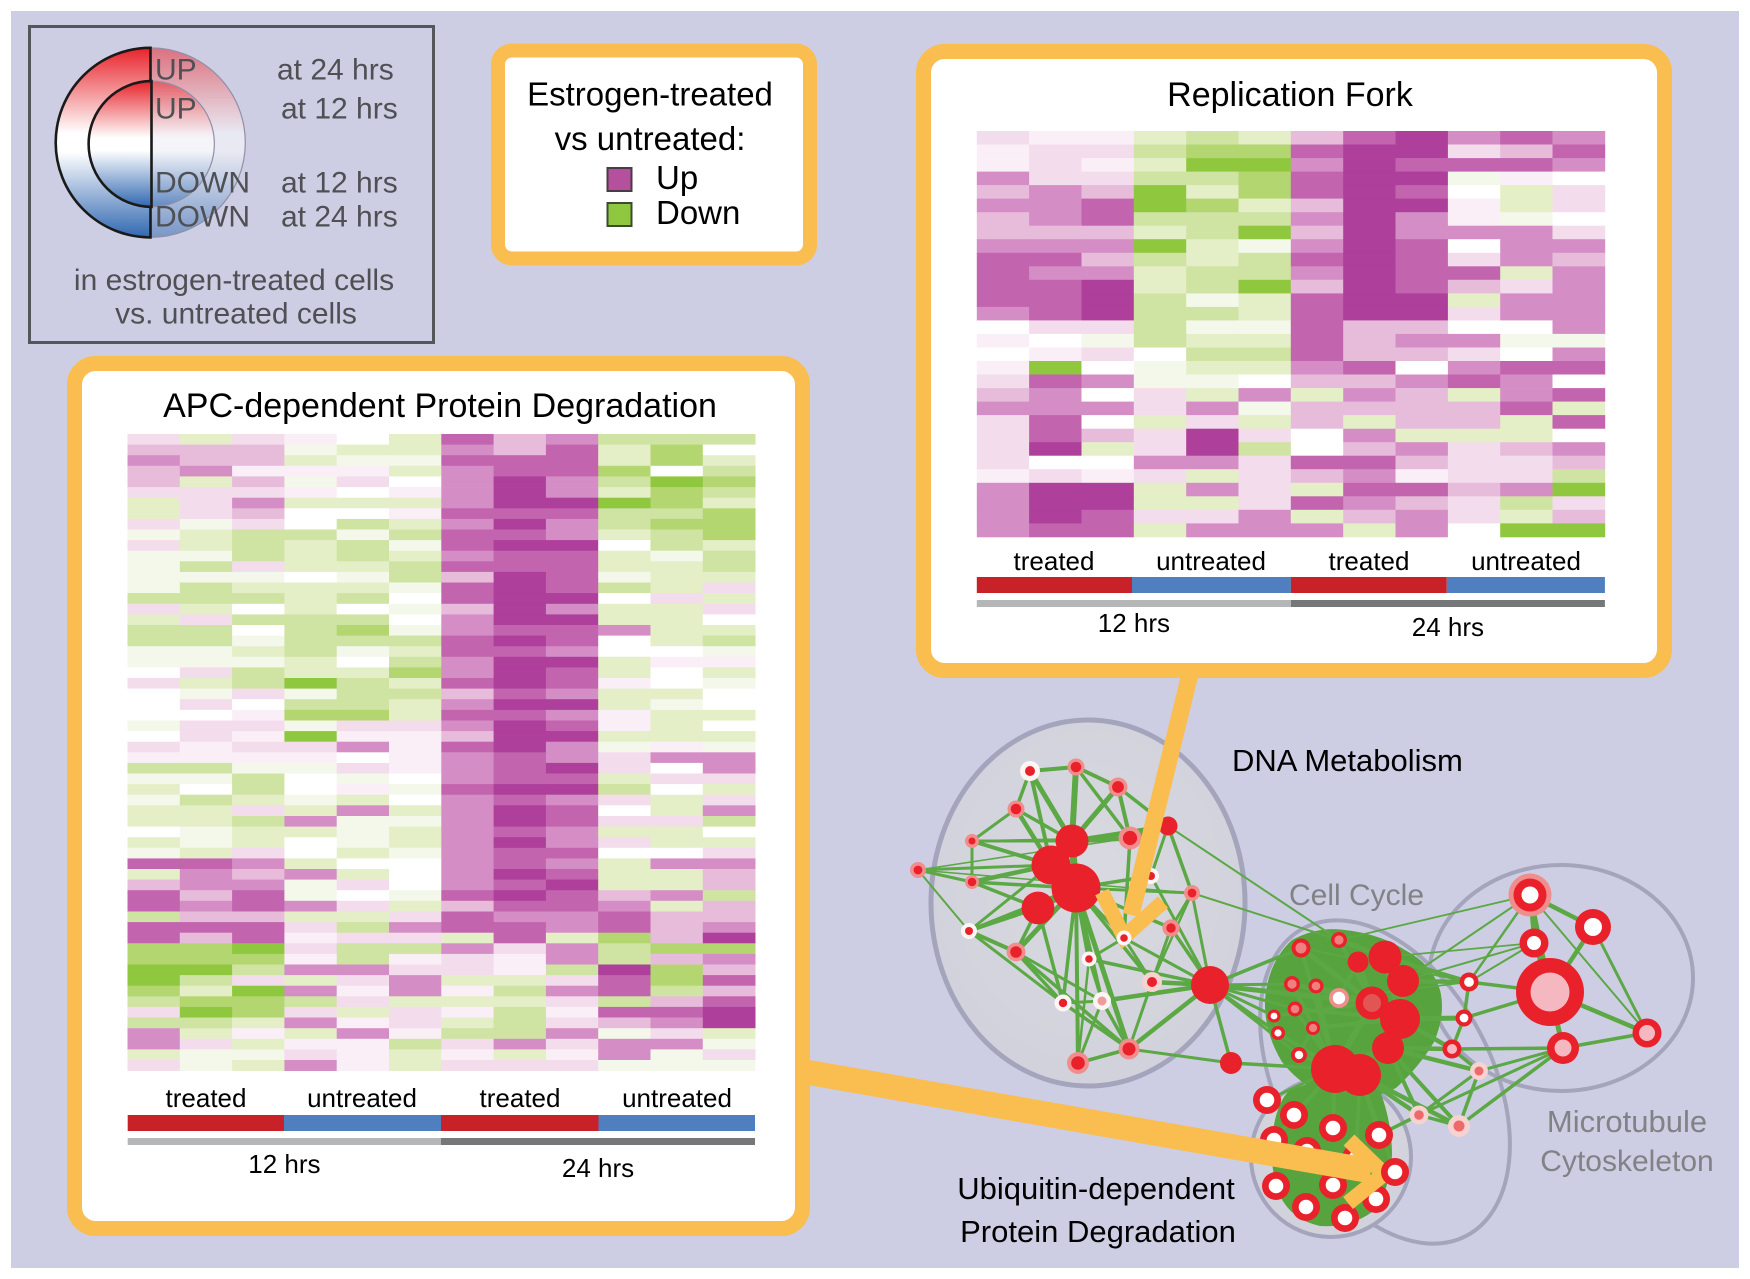 The height and width of the screenshot is (1279, 1750). What do you see at coordinates (1347, 760) in the screenshot?
I see `svg-text: DNA Metabolism` at bounding box center [1347, 760].